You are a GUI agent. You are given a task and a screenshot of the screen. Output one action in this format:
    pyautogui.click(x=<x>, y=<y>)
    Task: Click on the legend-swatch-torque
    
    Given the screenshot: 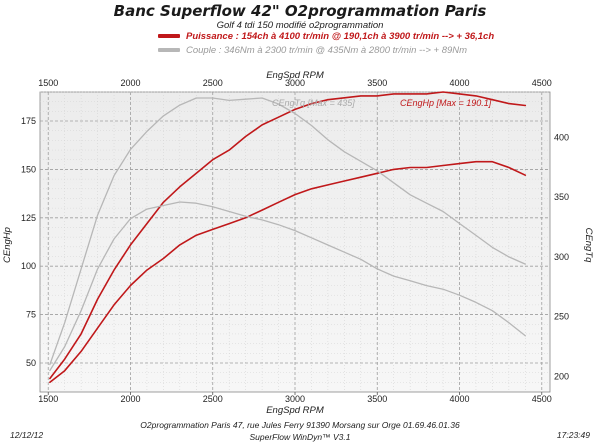 What is the action you would take?
    pyautogui.click(x=169, y=50)
    